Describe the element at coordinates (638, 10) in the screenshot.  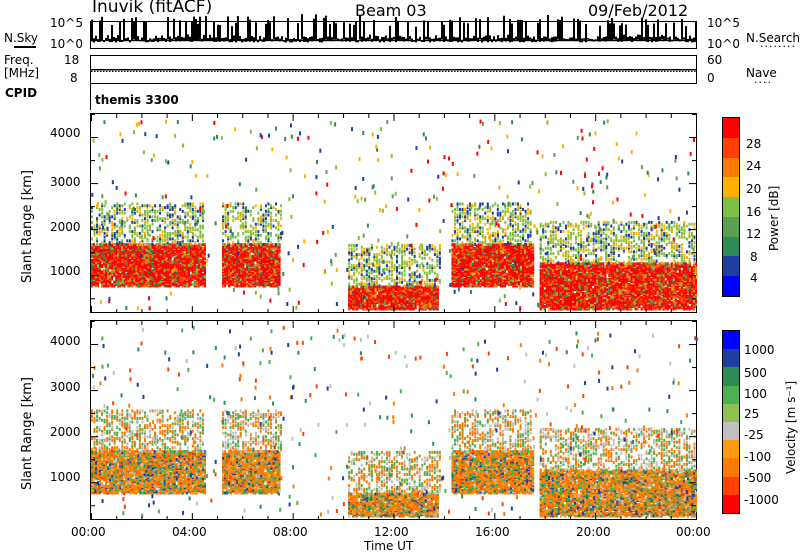
I see `date-title: 09/Feb/2012` at that location.